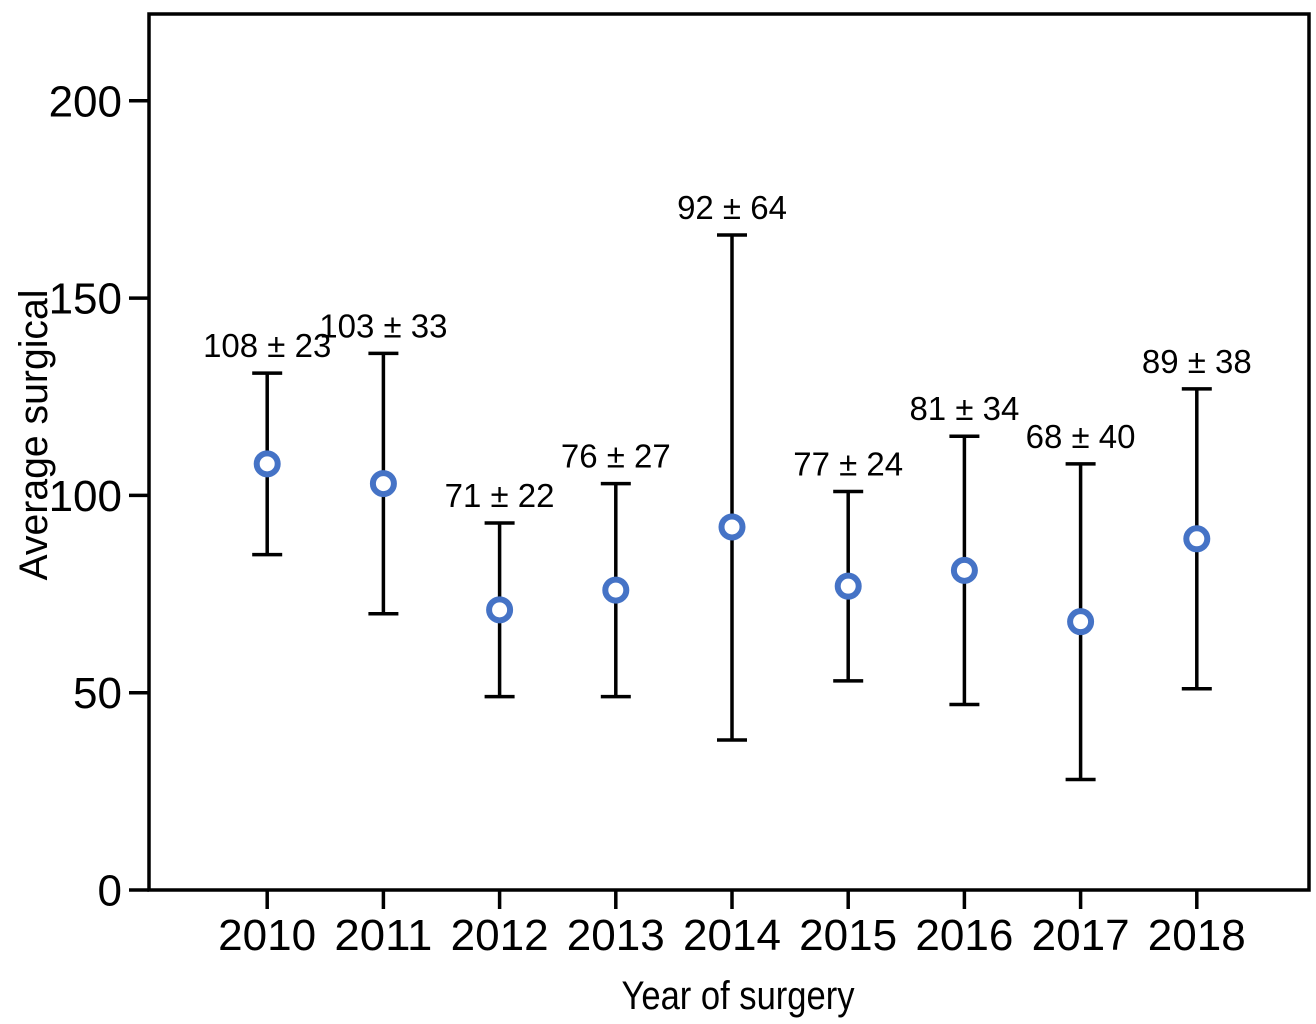  Describe the element at coordinates (267, 935) in the screenshot. I see `x-tick-label-2010: 2010` at that location.